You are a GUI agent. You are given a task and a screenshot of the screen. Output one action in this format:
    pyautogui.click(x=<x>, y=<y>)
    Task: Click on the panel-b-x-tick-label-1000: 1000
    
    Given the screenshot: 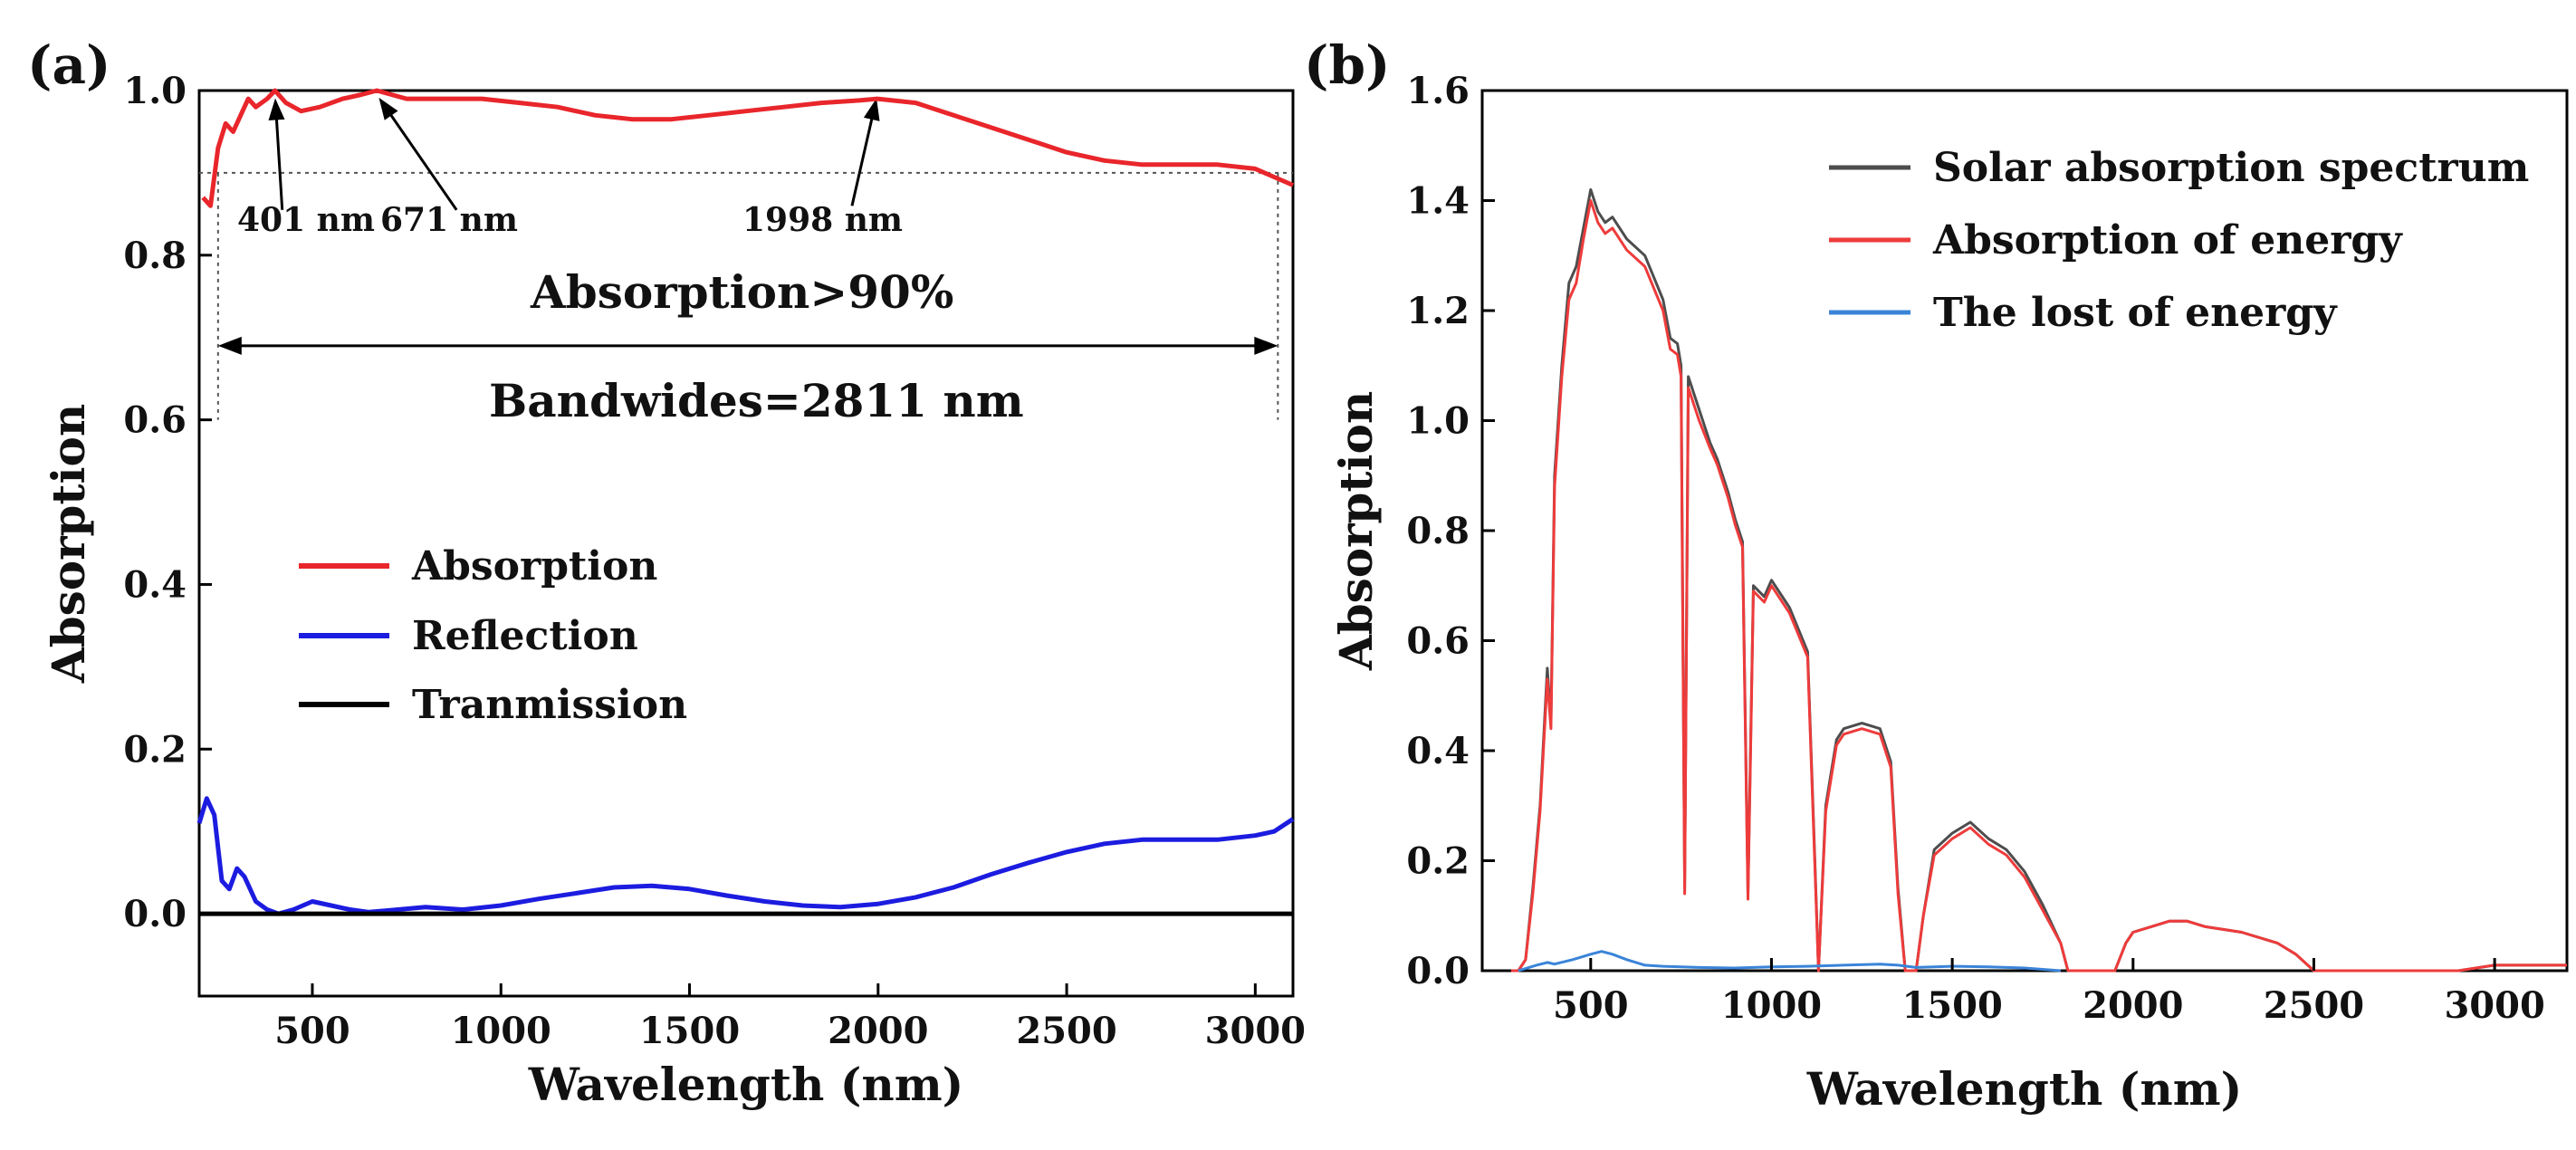 What is the action you would take?
    pyautogui.click(x=1771, y=1005)
    